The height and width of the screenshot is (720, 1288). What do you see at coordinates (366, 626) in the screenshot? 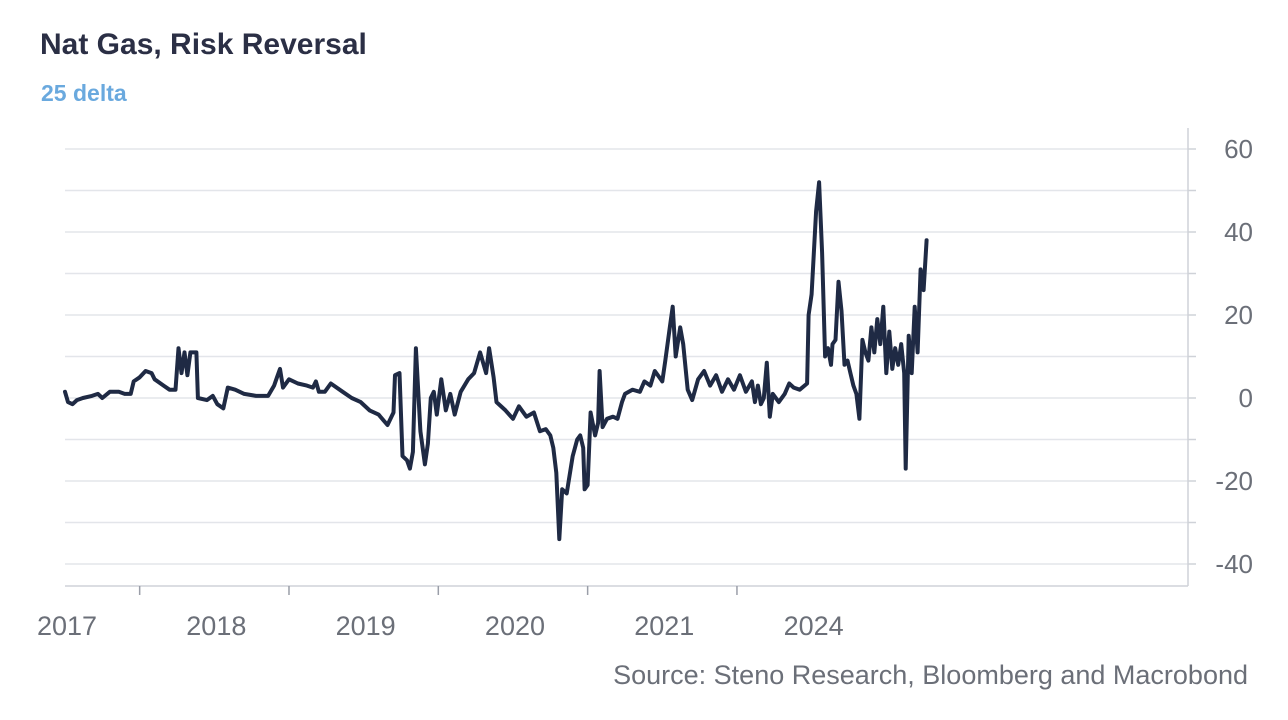
I see `x-tick-label: 2019` at bounding box center [366, 626].